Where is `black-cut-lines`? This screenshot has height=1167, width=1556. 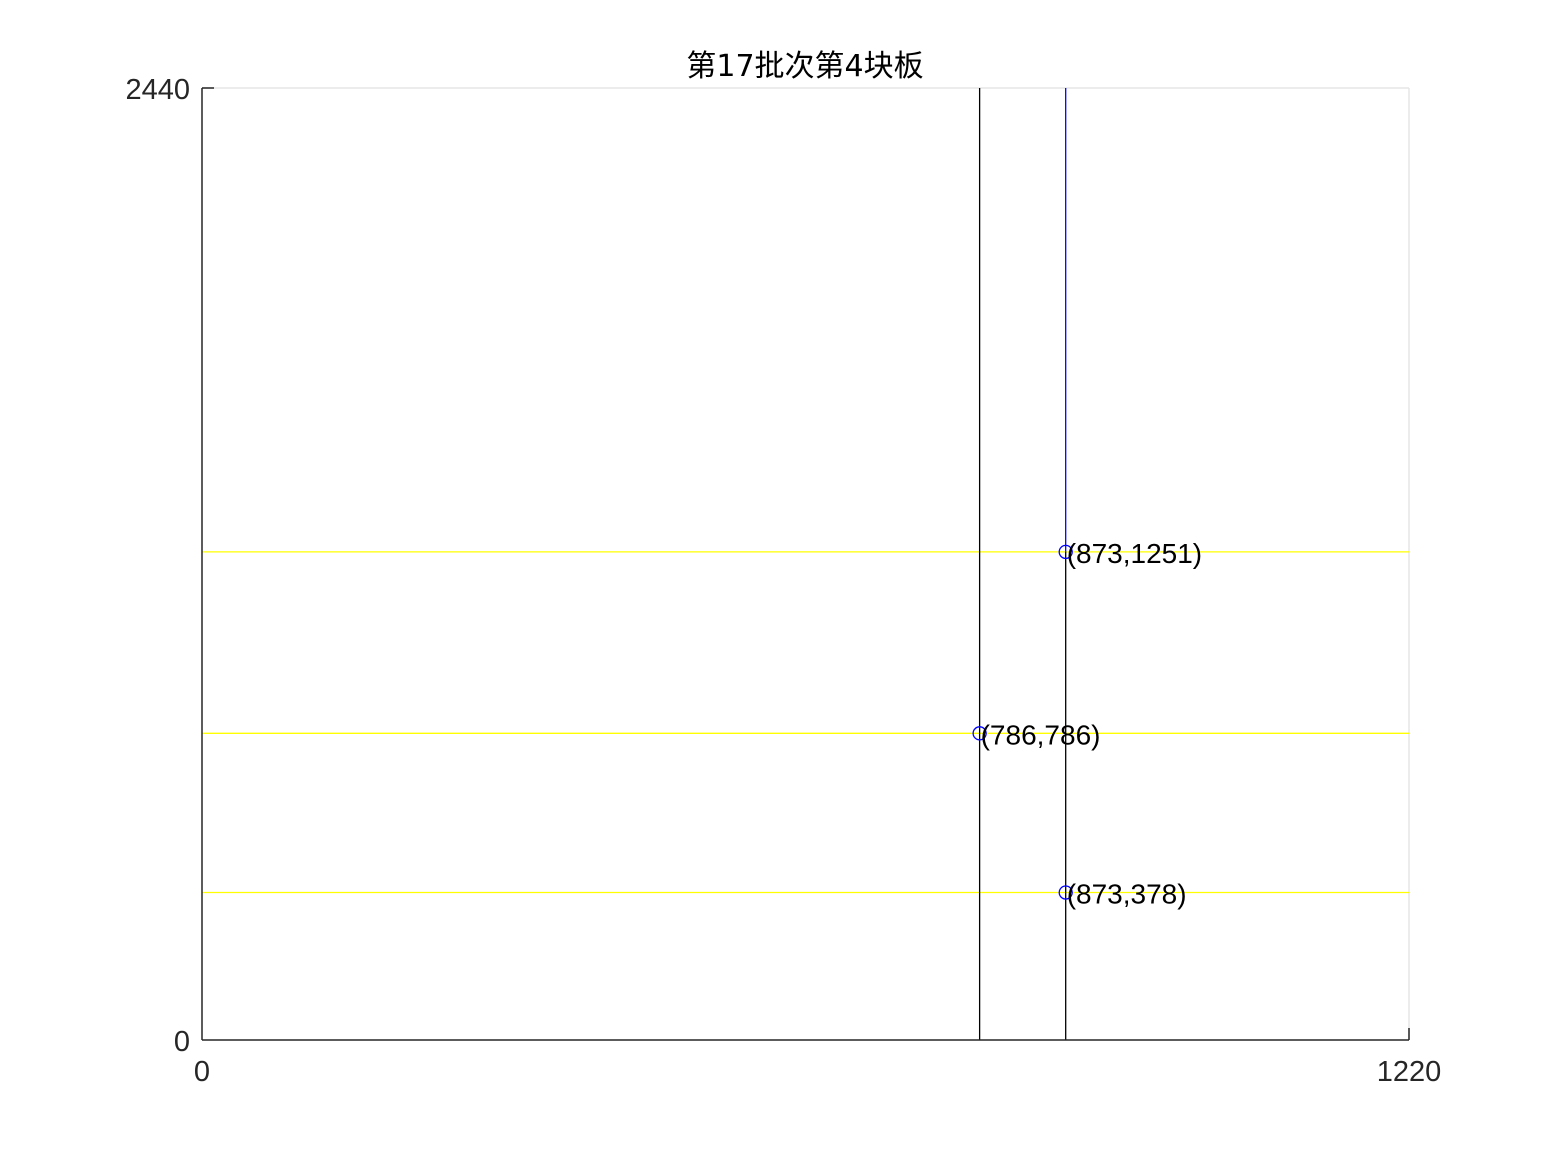 black-cut-lines is located at coordinates (1022, 564).